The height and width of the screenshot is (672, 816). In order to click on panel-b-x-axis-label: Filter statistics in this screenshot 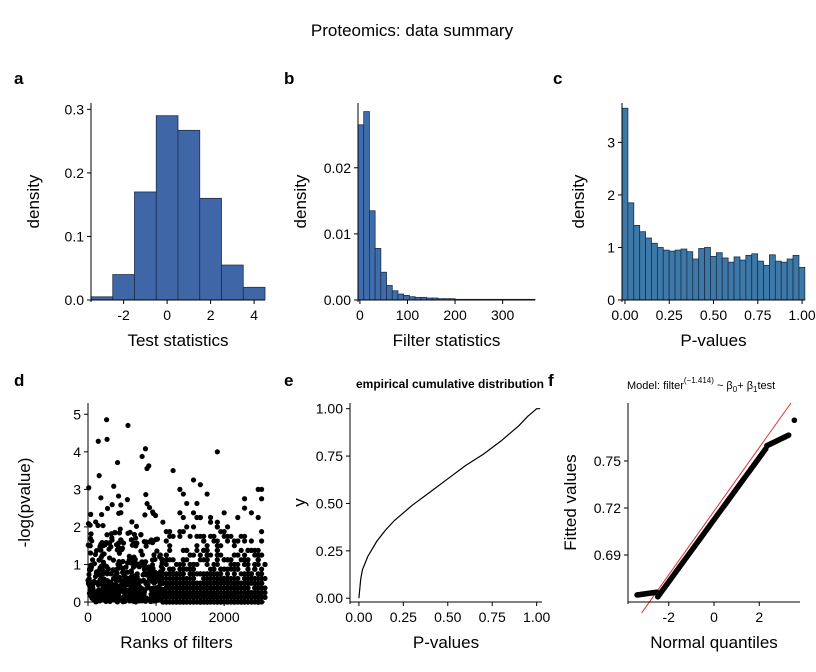, I will do `click(447, 340)`.